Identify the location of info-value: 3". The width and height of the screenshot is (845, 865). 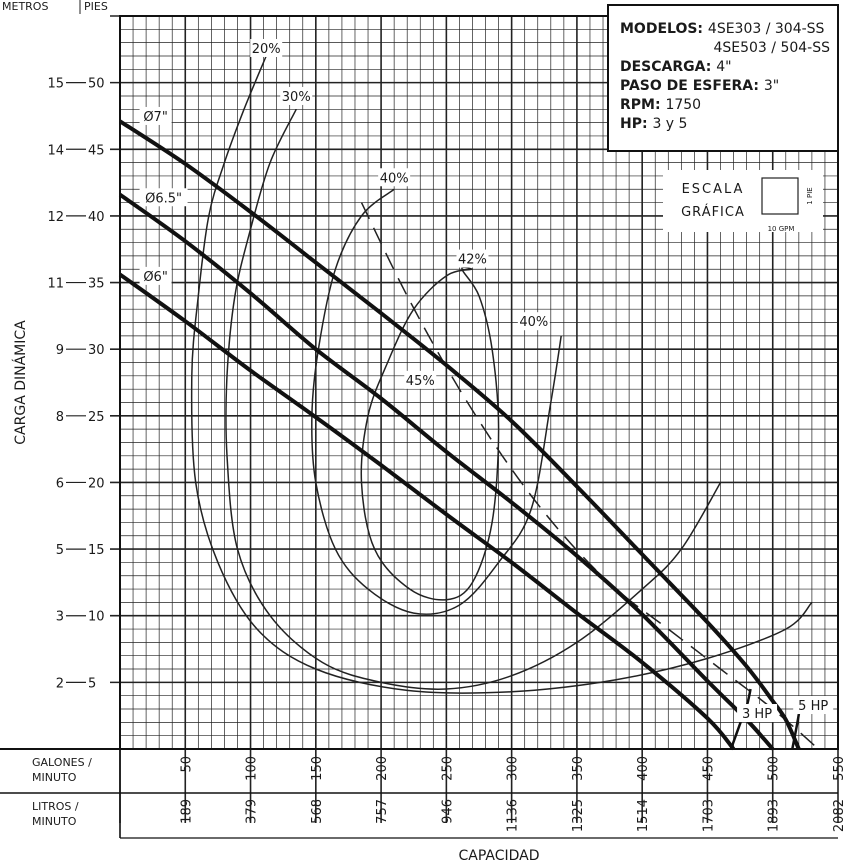
(771, 86).